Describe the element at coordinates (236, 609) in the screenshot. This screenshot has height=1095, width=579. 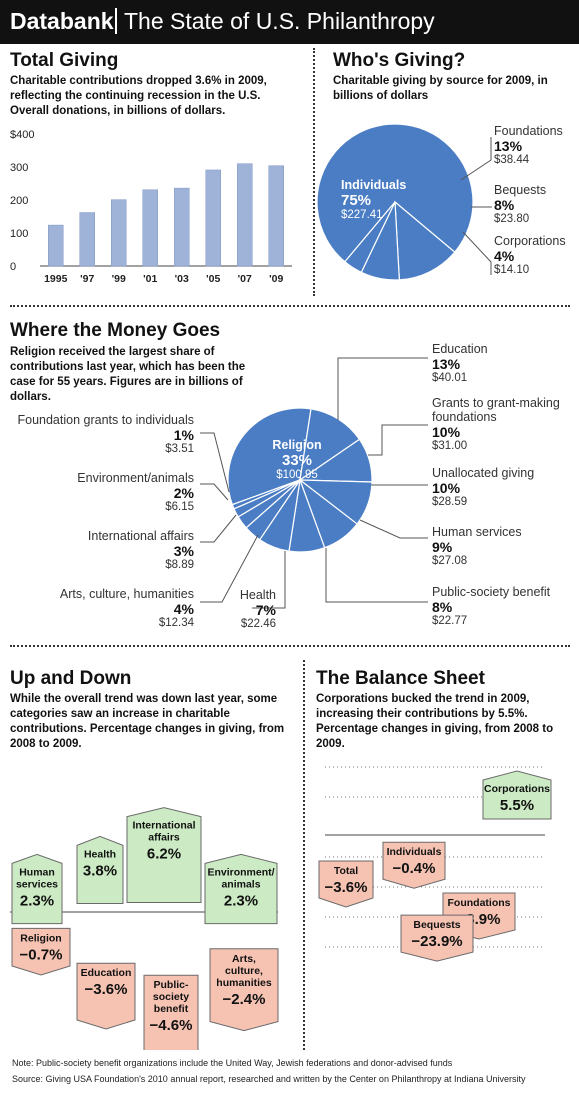
I see `pie2-label-health: Health 7% $22.46` at that location.